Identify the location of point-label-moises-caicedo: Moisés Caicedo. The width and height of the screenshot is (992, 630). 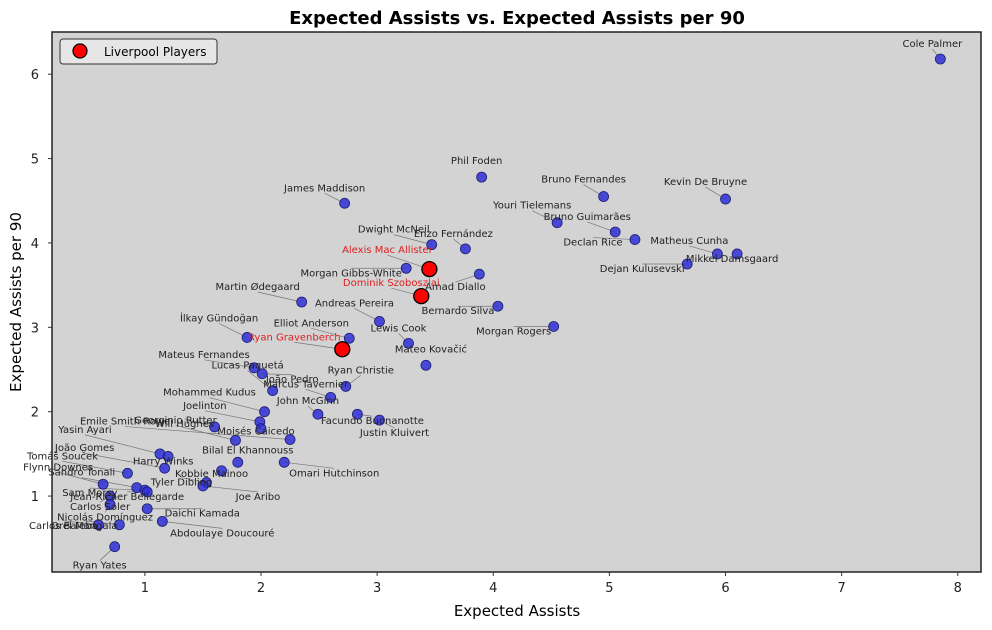
(255, 432).